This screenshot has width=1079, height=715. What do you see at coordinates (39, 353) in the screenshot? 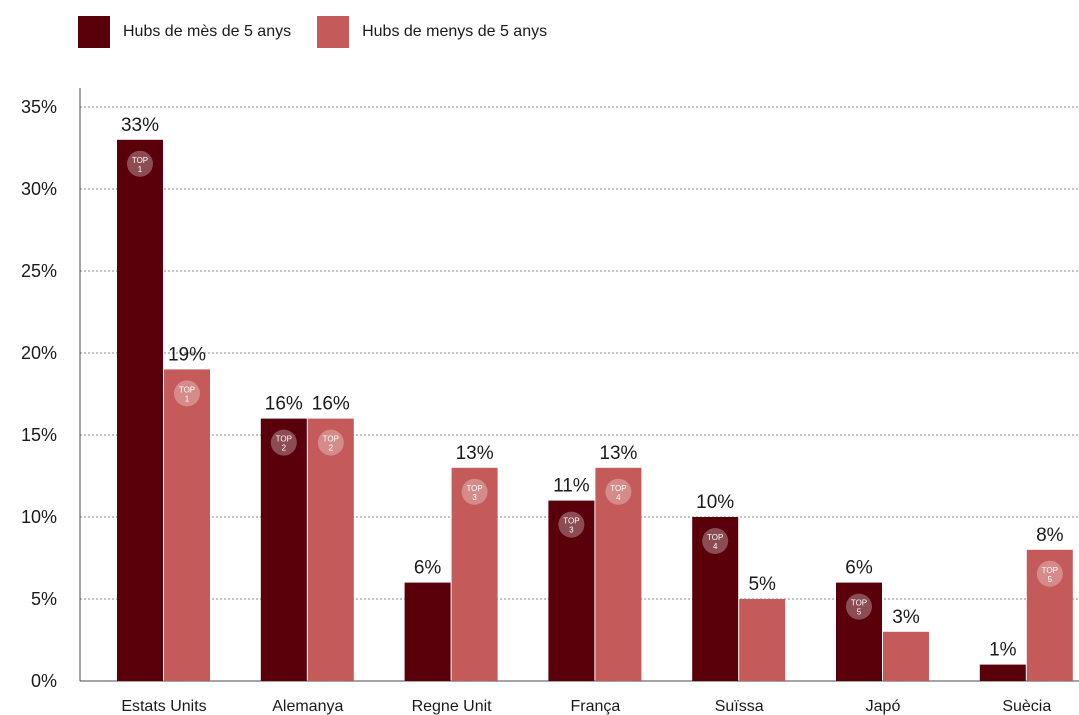
I see `y-tick-label: 20%` at bounding box center [39, 353].